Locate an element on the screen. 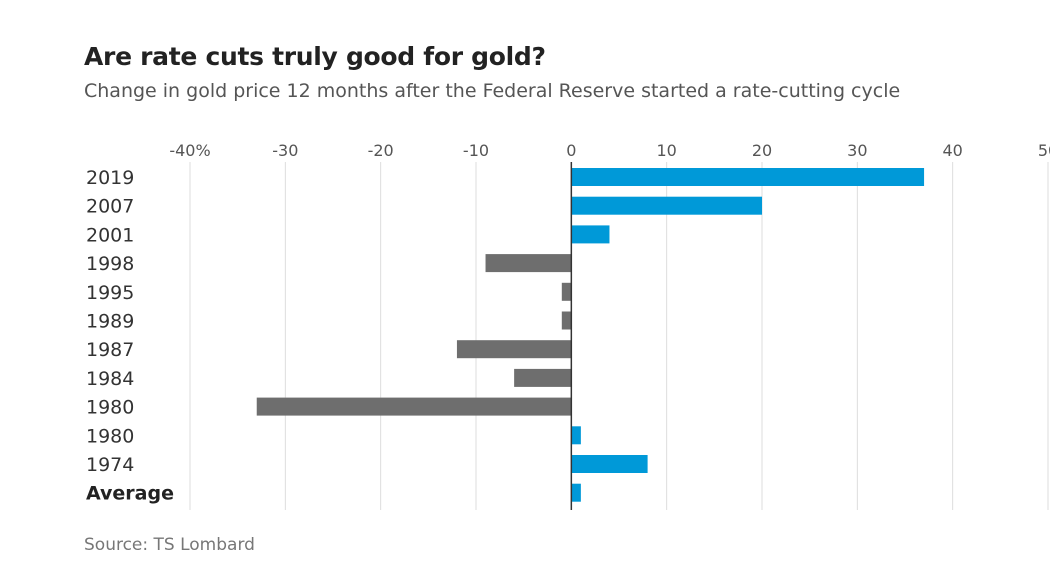 The image size is (1050, 567). x-tick-label: -40% is located at coordinates (189, 150).